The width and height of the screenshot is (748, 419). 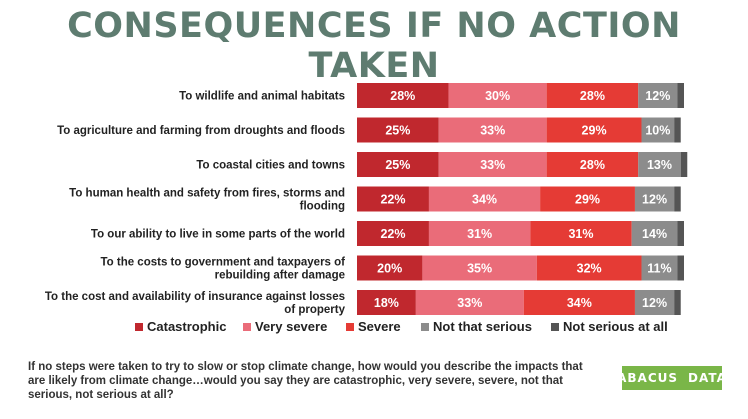 I want to click on category-label: rebuilding after damage, so click(x=280, y=276).